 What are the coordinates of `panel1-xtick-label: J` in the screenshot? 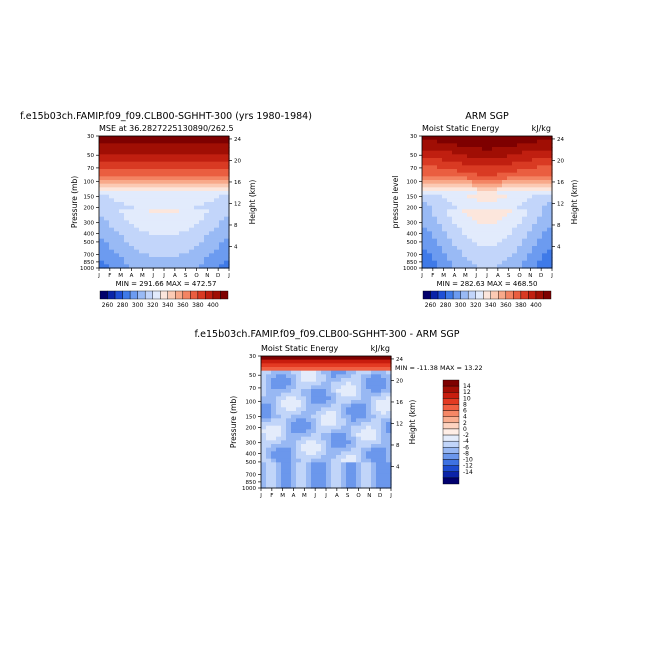 It's located at (98, 276).